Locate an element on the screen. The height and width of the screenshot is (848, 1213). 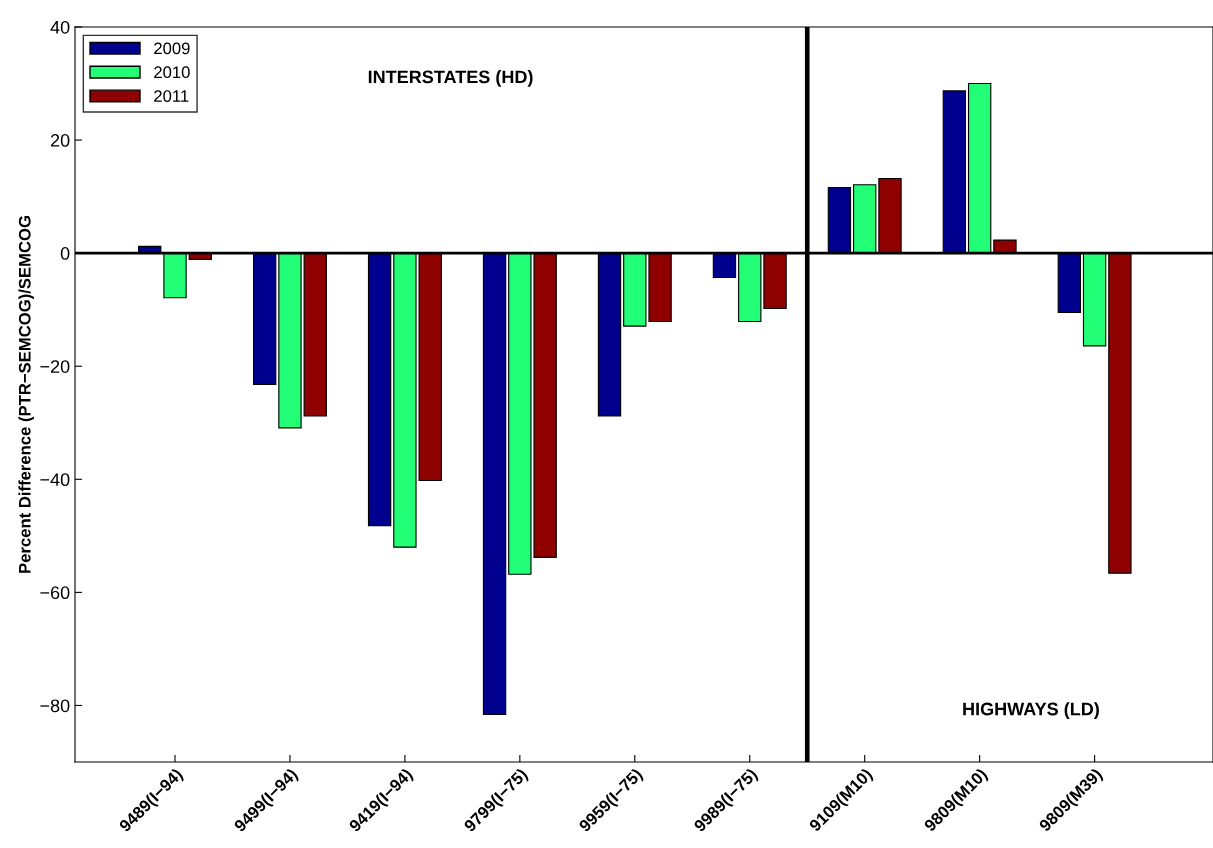
y-axis-title: Percent Difference (PTR−SEMCOG)/SEMCOG is located at coordinates (26, 394).